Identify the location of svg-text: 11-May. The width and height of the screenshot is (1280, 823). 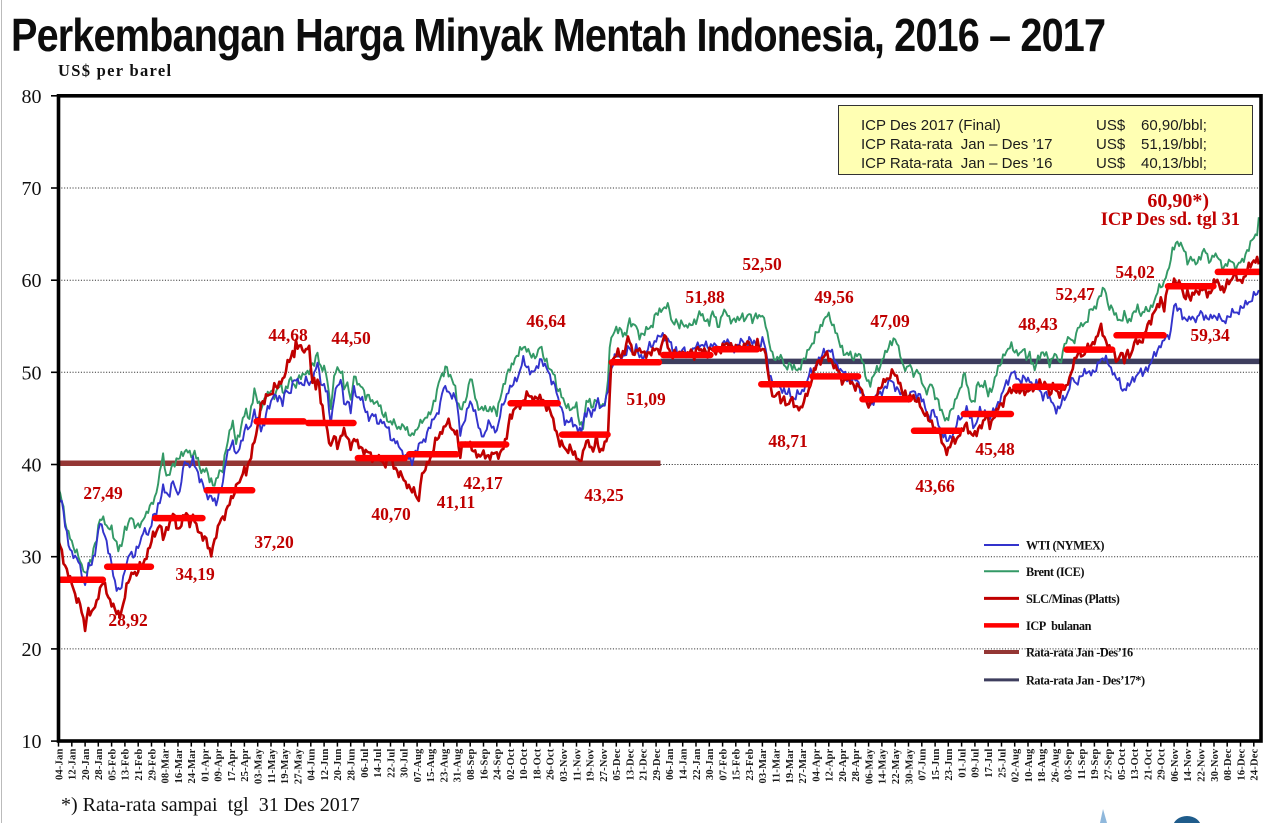
(272, 766).